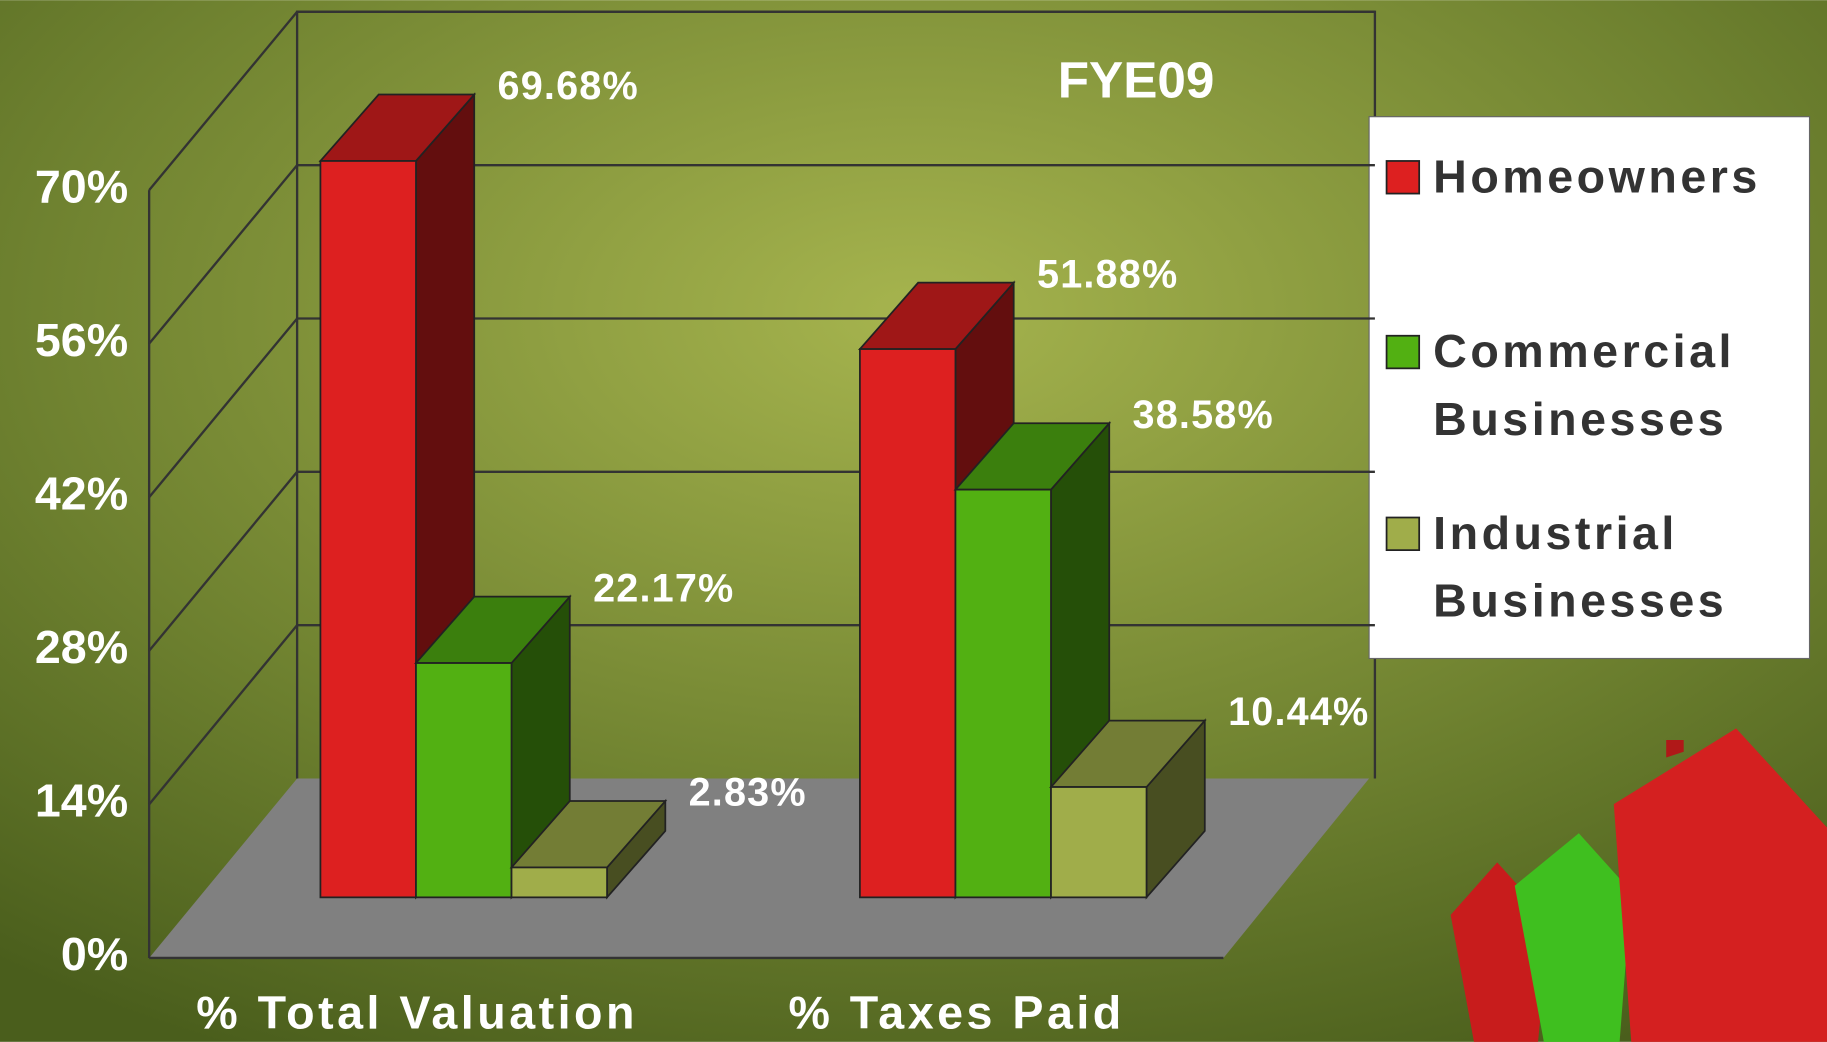  What do you see at coordinates (1638, 885) in the screenshot?
I see `houses` at bounding box center [1638, 885].